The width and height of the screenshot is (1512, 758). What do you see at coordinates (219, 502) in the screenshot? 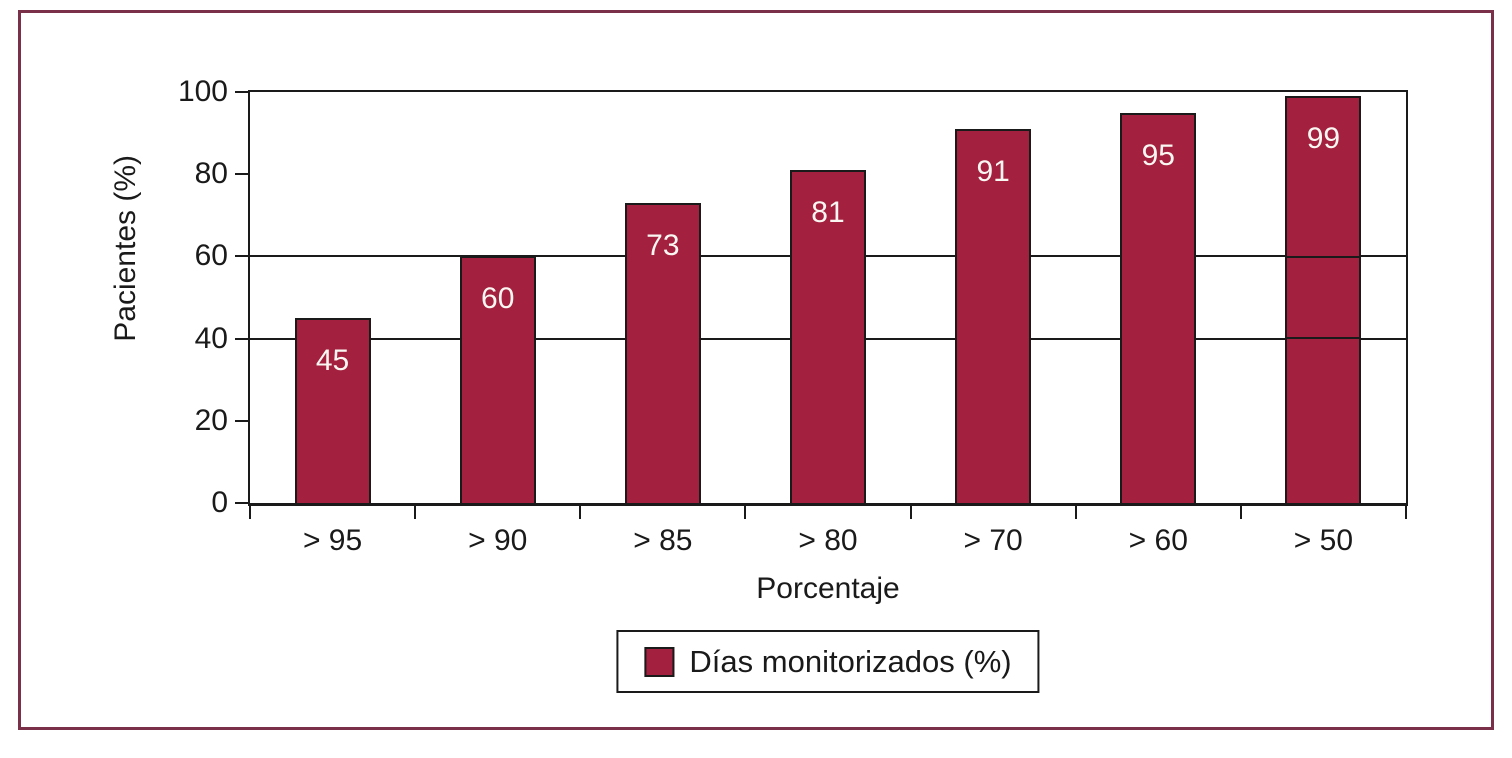
I see `y-tick-label: 0` at bounding box center [219, 502].